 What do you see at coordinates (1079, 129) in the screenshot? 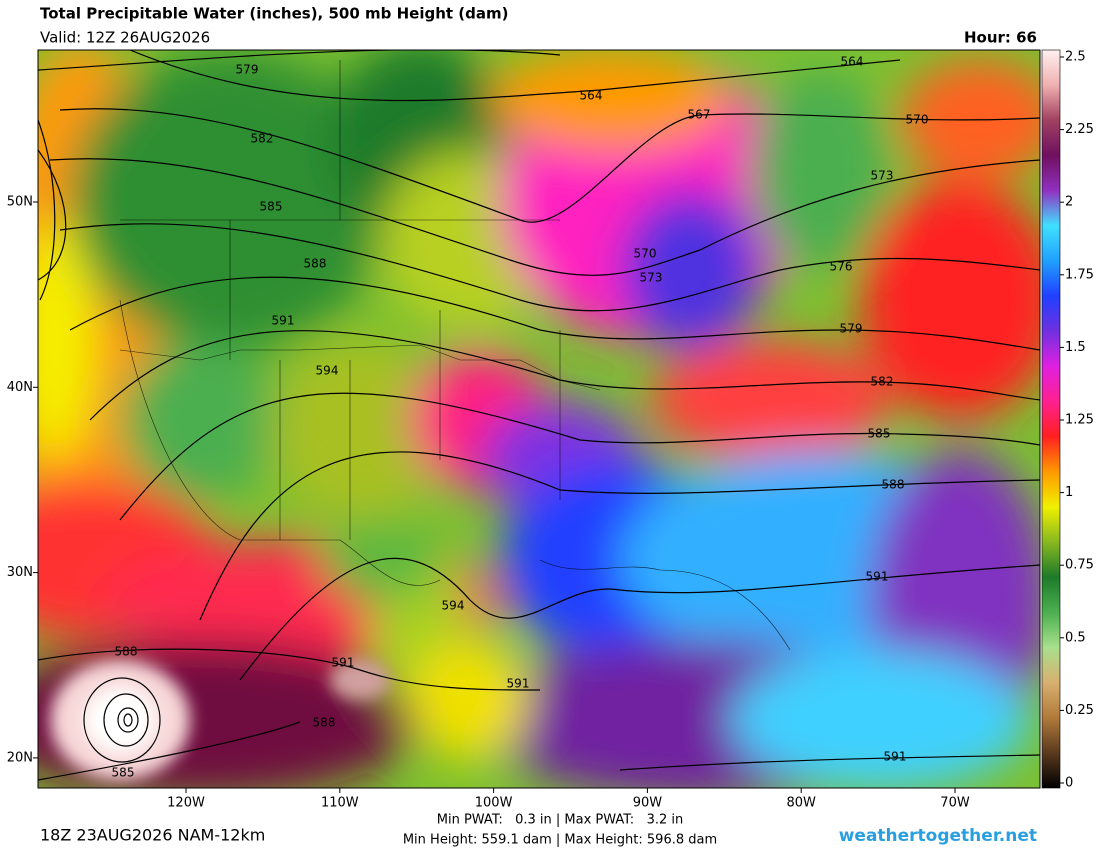
I see `colorbar-tick-label: 2.25` at bounding box center [1079, 129].